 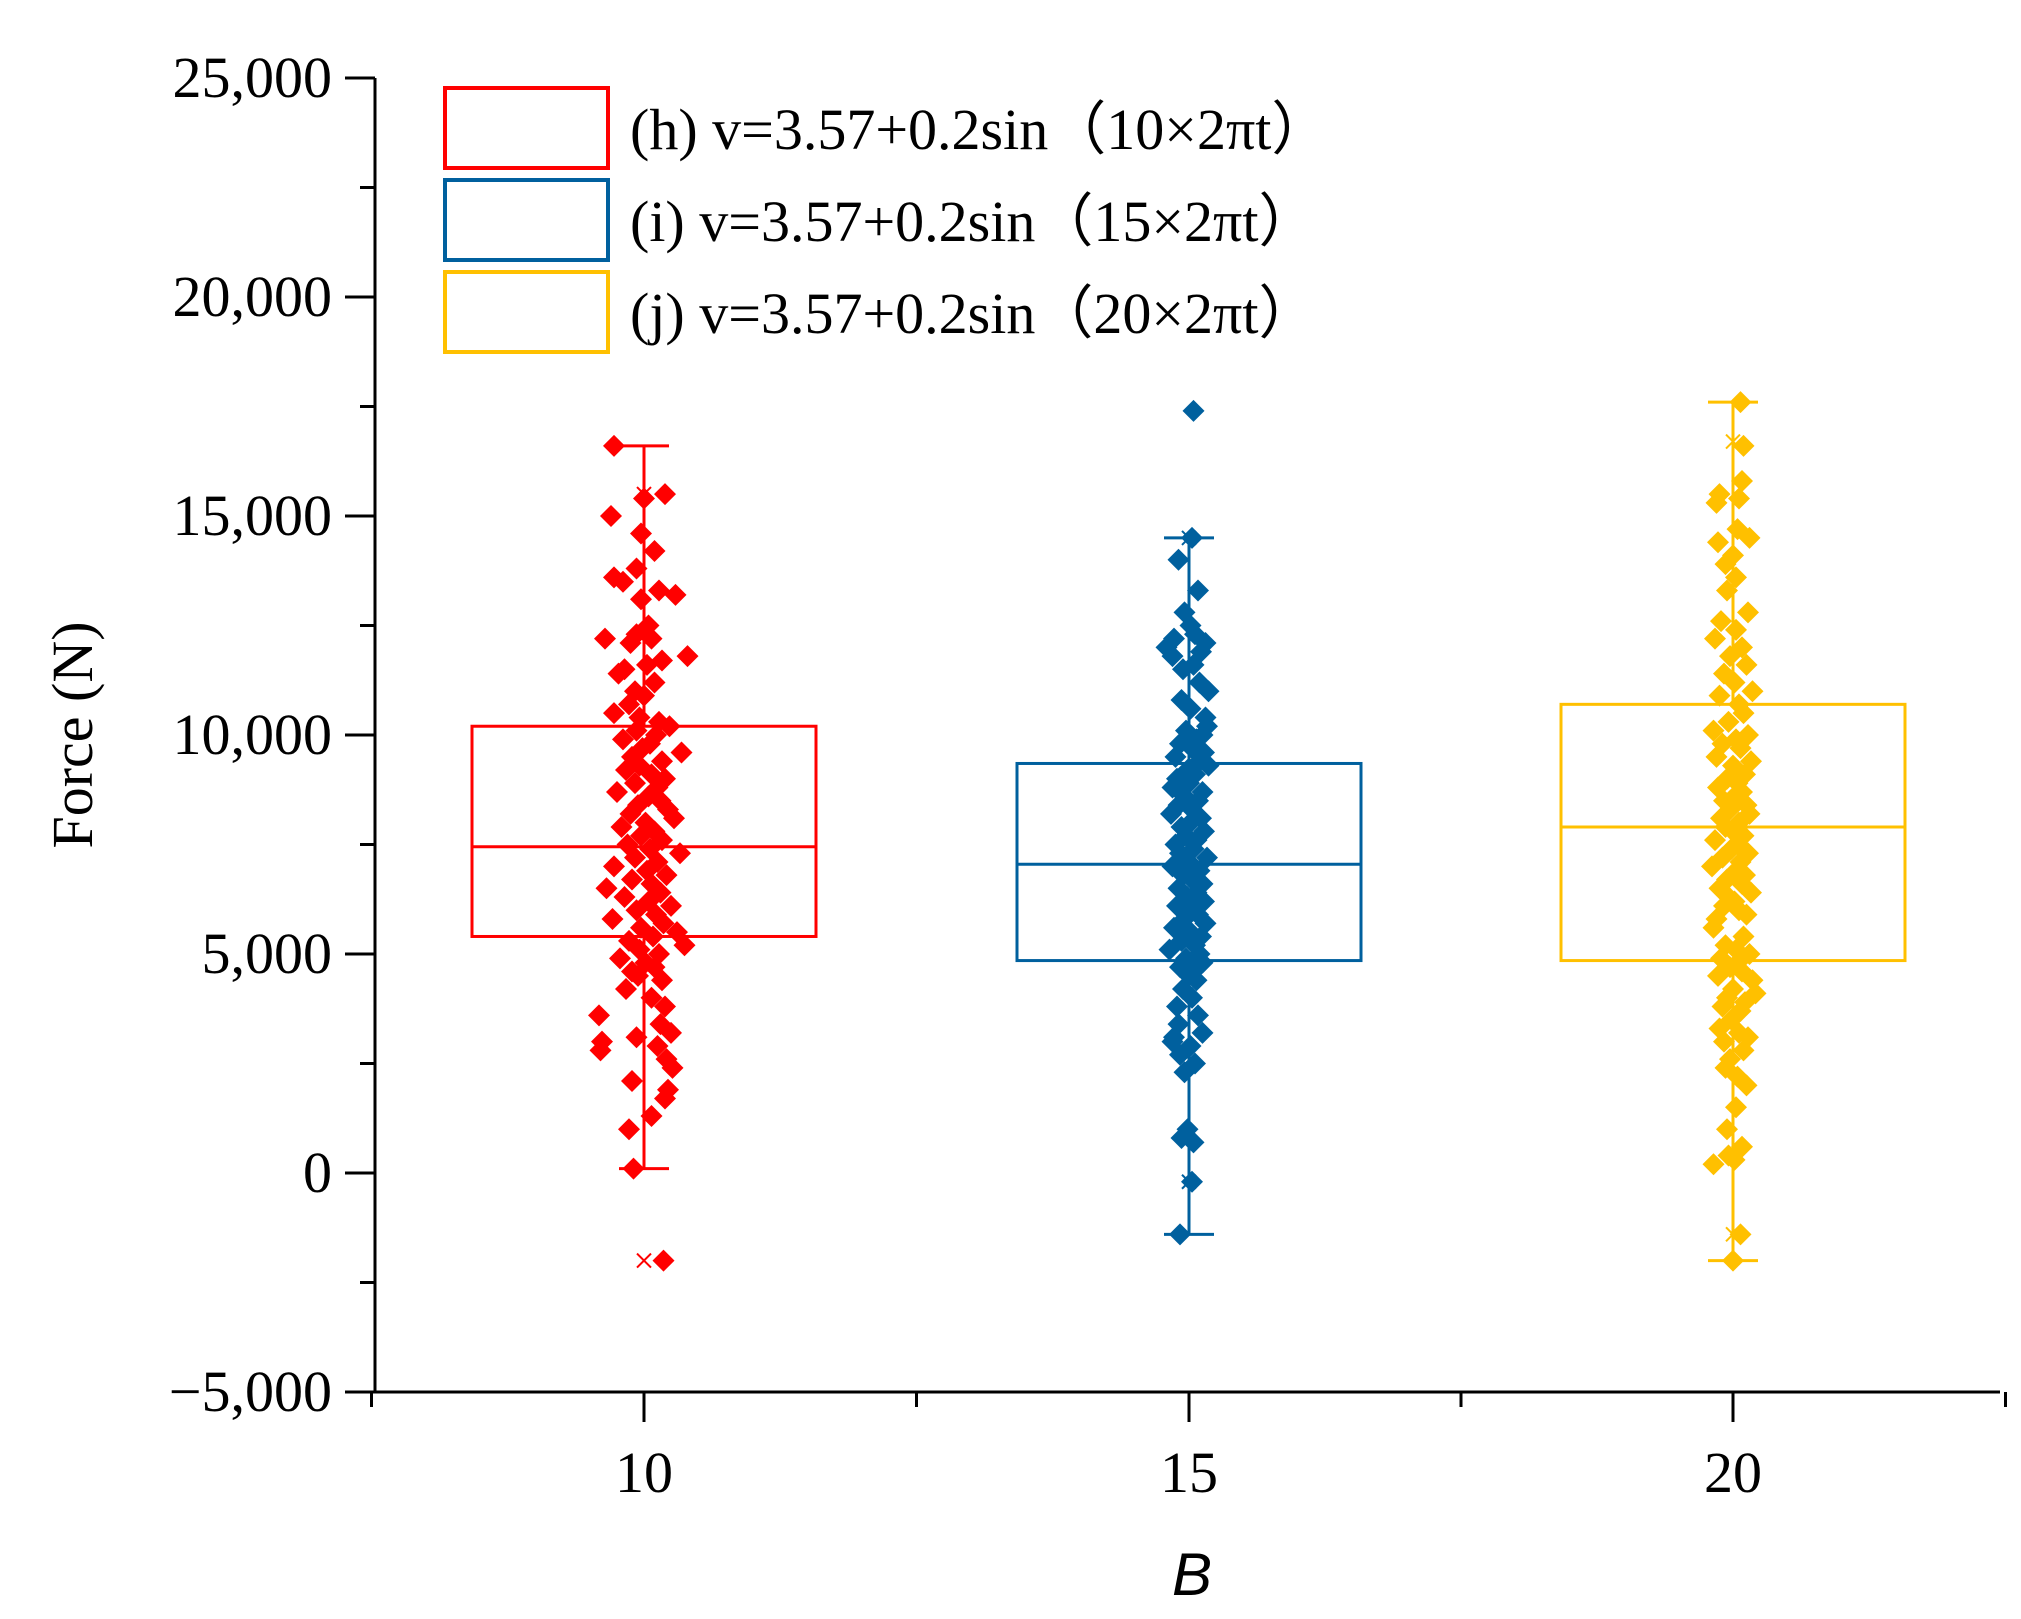 What do you see at coordinates (979, 129) in the screenshot?
I see `legend-label: (h) v=3.57+0.2sin（10×2πt）` at bounding box center [979, 129].